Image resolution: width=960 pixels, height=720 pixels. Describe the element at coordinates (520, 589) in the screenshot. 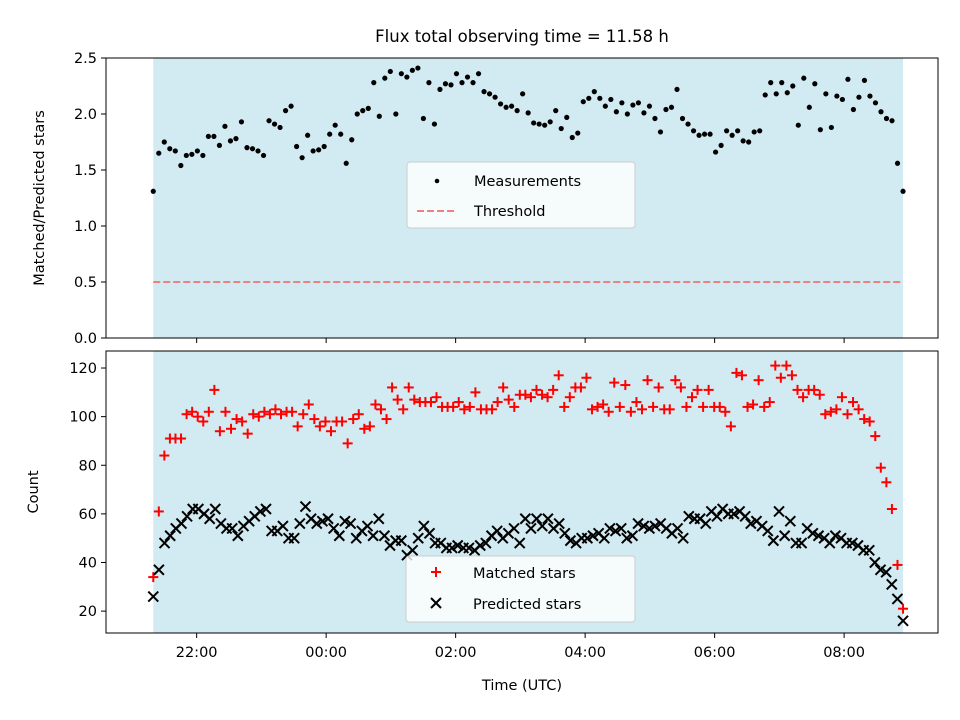

I see `legend: Matched stars Predicted stars` at that location.